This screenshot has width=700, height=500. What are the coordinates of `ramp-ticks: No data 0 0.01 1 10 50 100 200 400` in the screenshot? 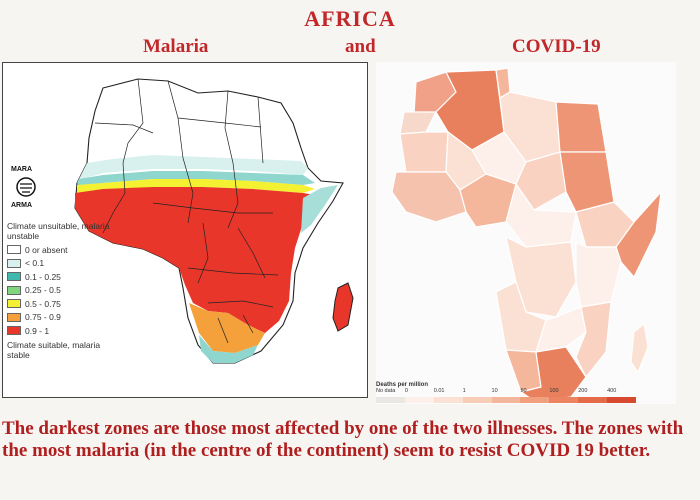 It's located at (506, 392).